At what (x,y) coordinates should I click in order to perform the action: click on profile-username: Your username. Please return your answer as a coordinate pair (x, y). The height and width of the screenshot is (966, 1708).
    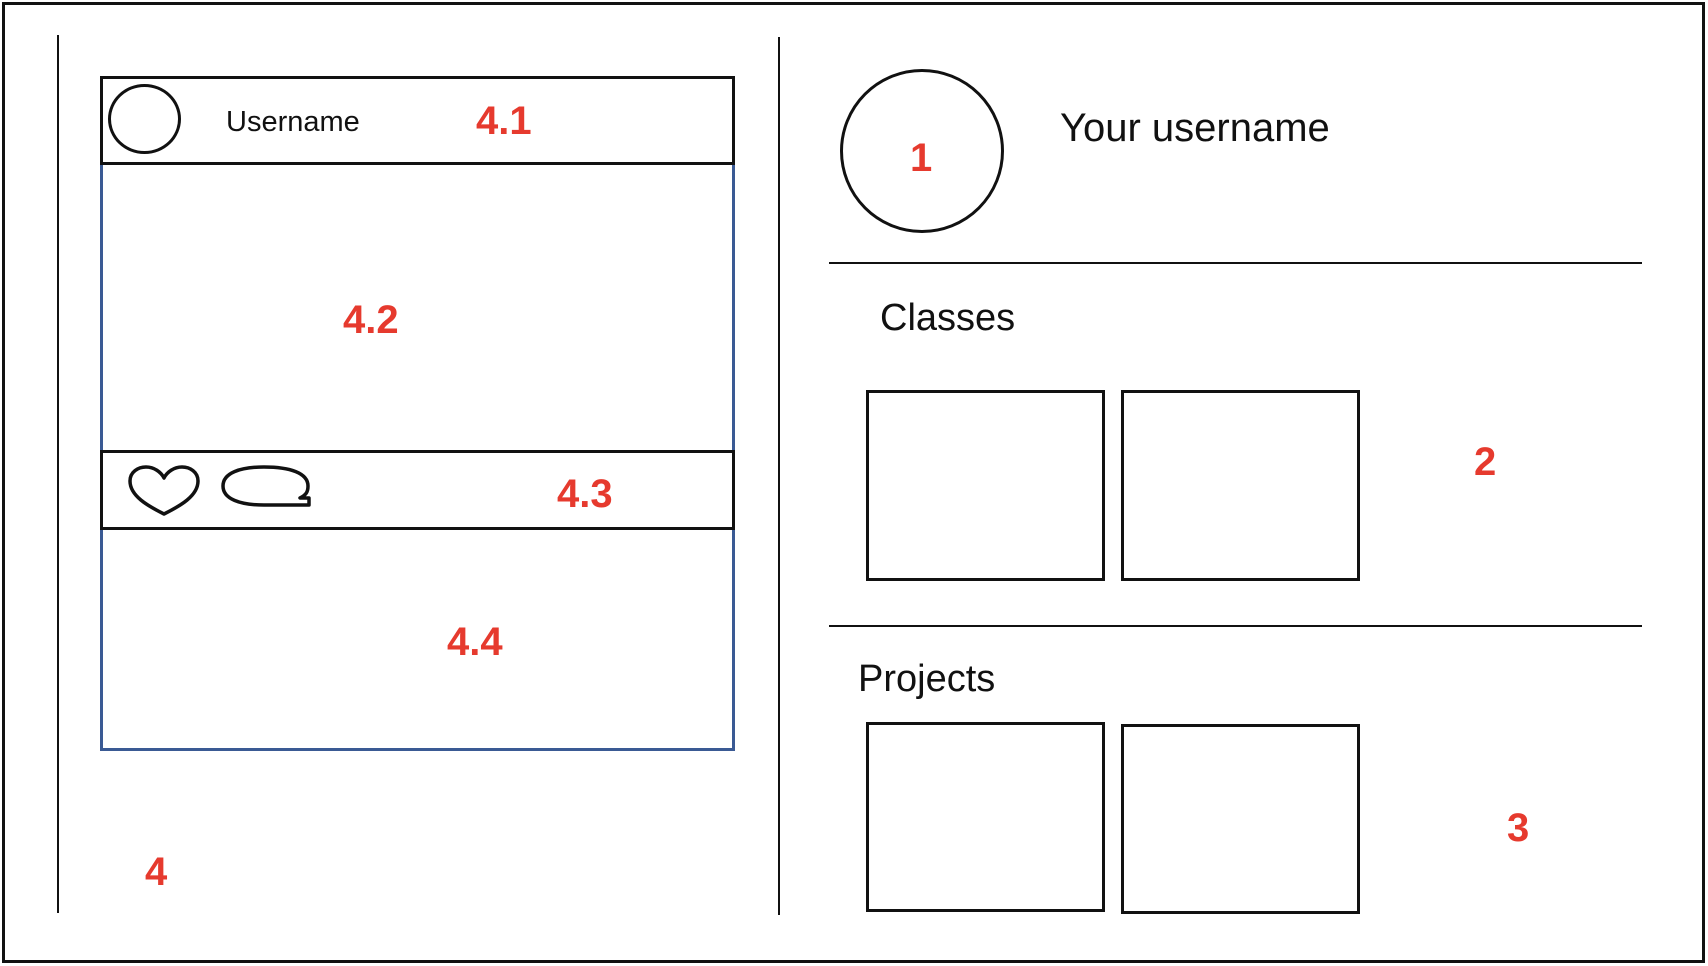
    Looking at the image, I should click on (1195, 128).